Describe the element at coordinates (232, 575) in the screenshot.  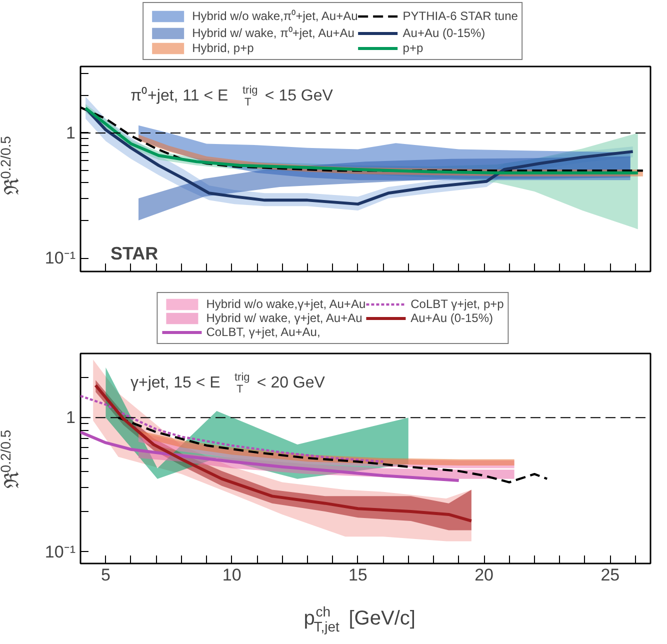
I see `x-tick-label: 10` at that location.